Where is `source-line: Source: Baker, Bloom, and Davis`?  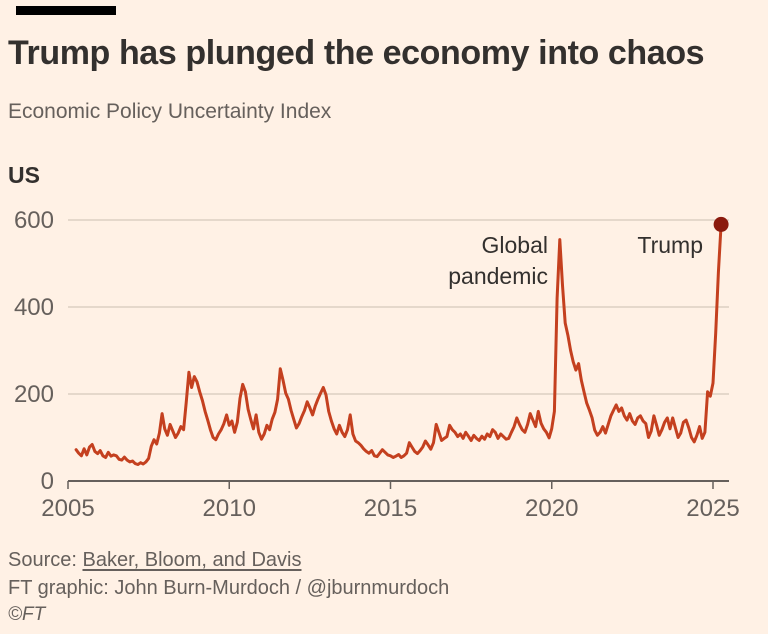 source-line: Source: Baker, Bloom, and Davis is located at coordinates (154, 560).